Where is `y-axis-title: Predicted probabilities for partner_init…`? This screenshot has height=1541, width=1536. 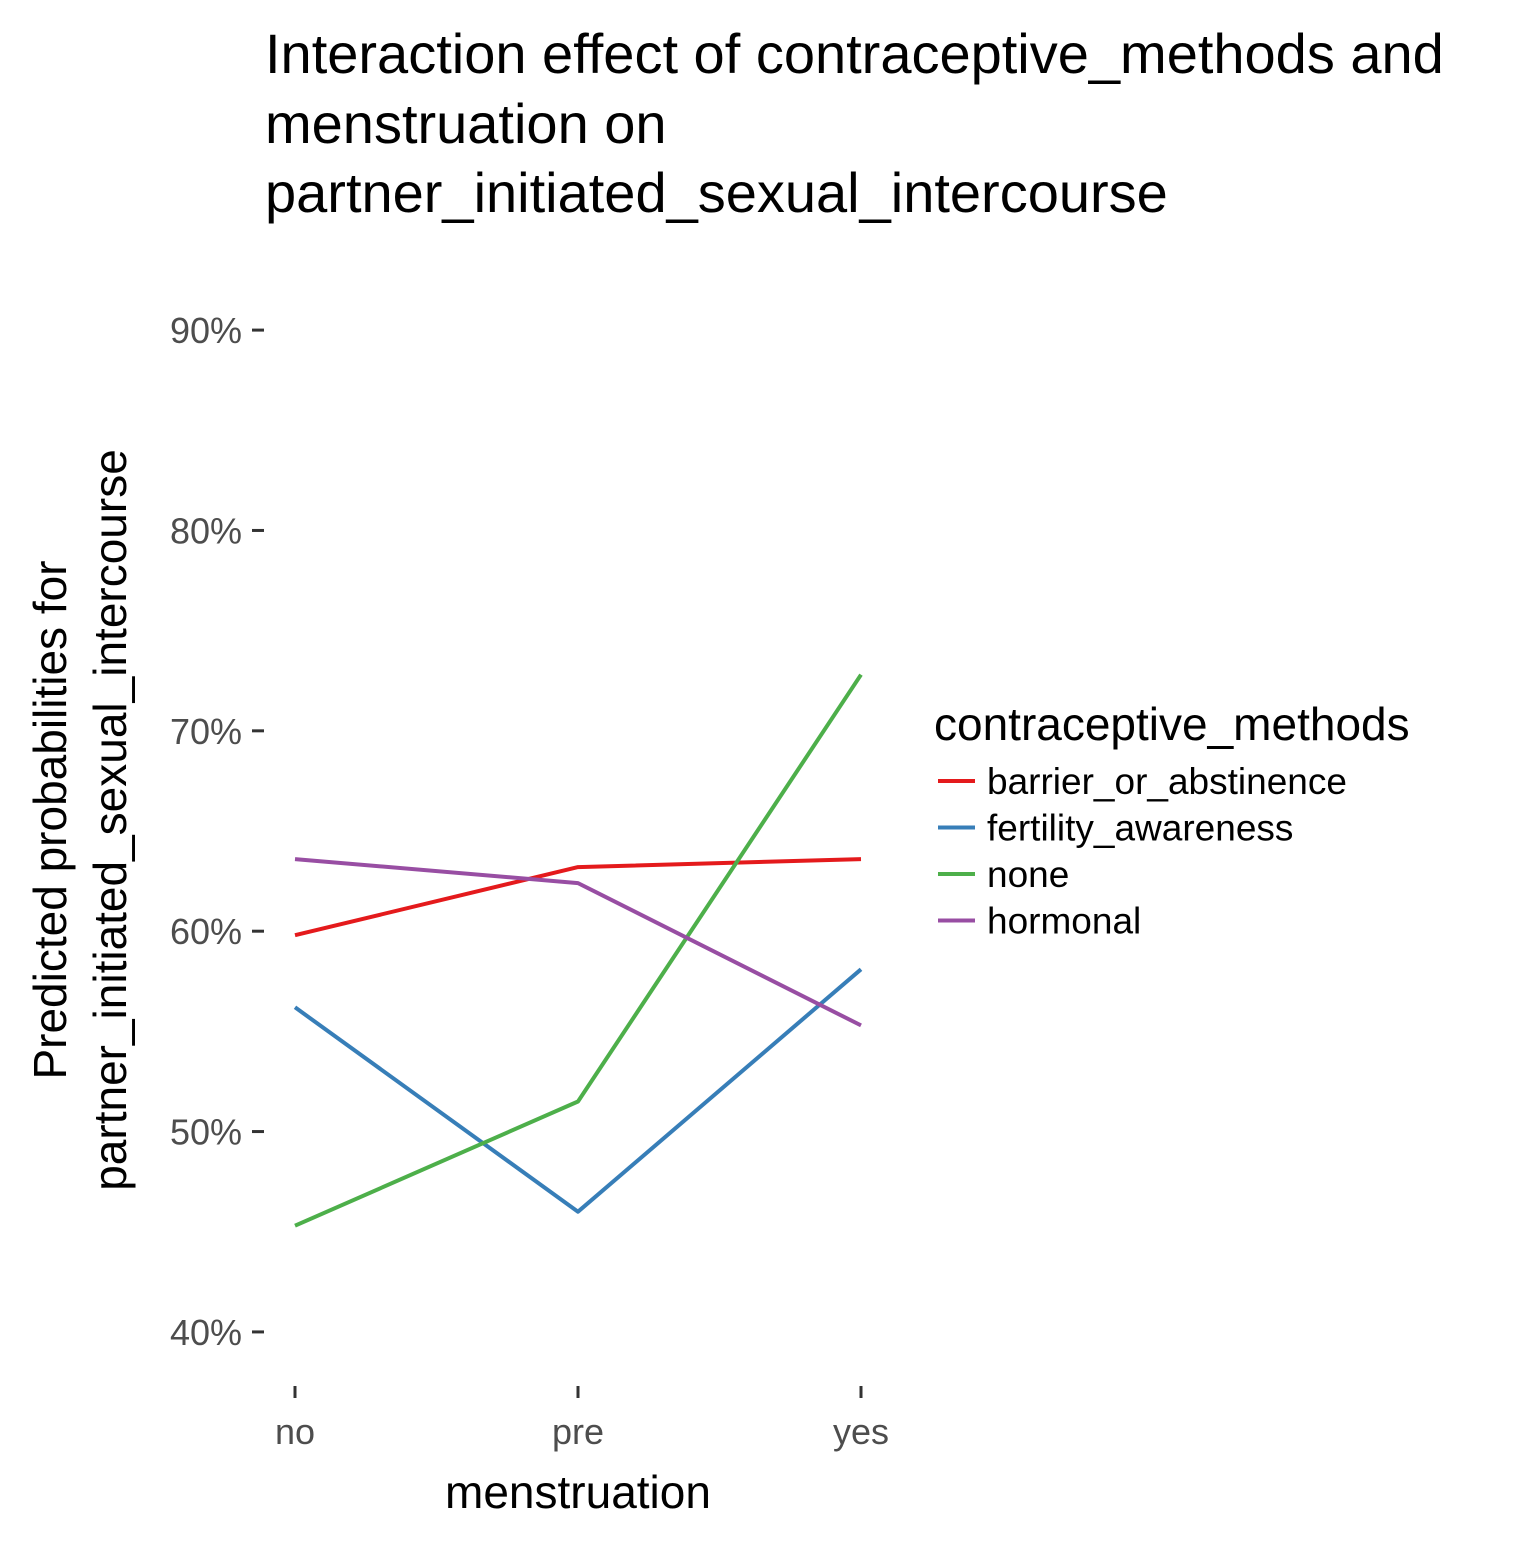 y-axis-title: Predicted probabilities for partner_init… is located at coordinates (80, 820).